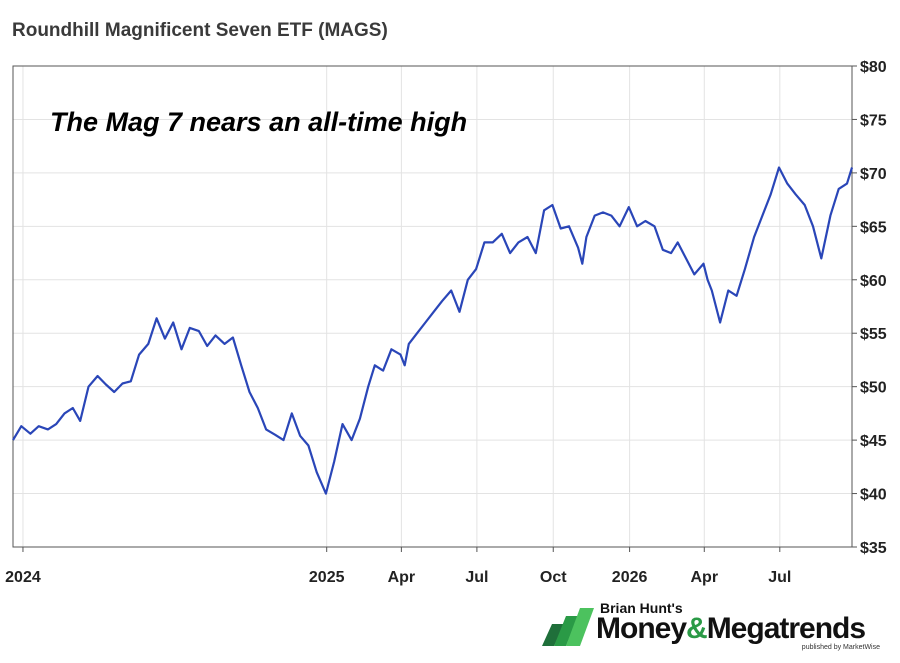  I want to click on chart-title: Roundhill Magnificent Seven ETF (MAGS), so click(200, 30).